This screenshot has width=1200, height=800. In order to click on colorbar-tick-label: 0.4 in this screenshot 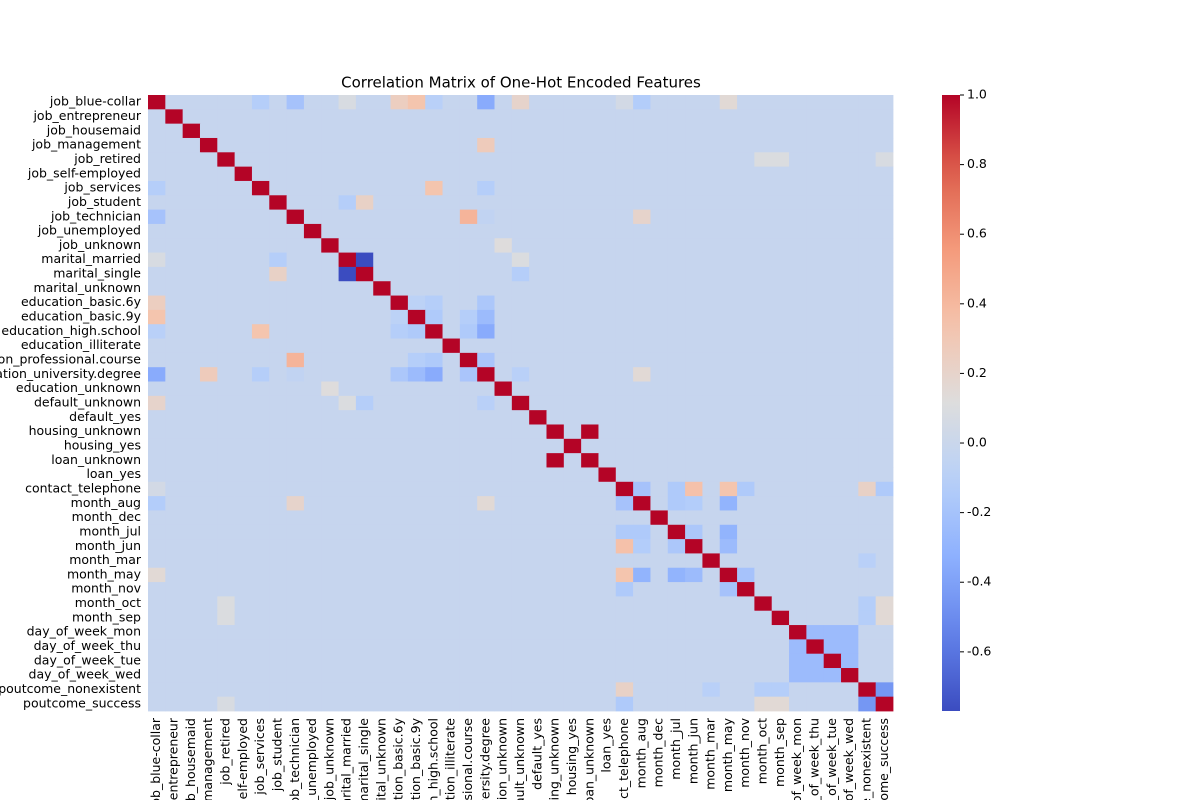, I will do `click(977, 302)`.